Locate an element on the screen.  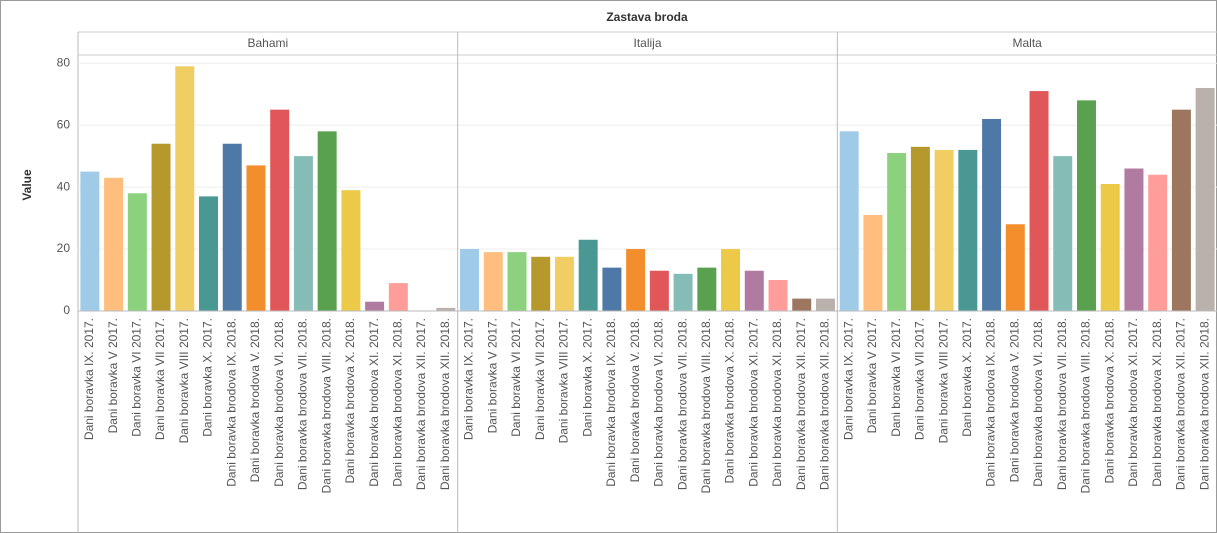
facet-label: Bahami is located at coordinates (267, 43).